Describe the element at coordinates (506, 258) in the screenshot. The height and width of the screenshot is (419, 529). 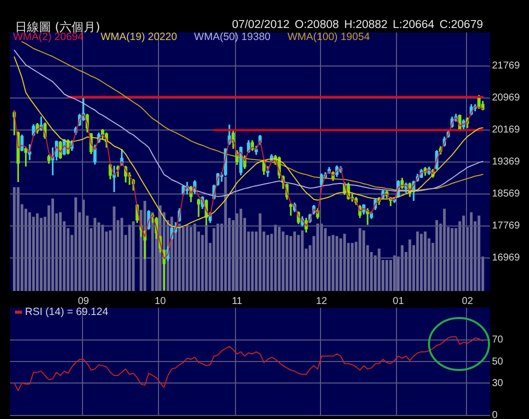
I see `y-tick-label: 16969` at that location.